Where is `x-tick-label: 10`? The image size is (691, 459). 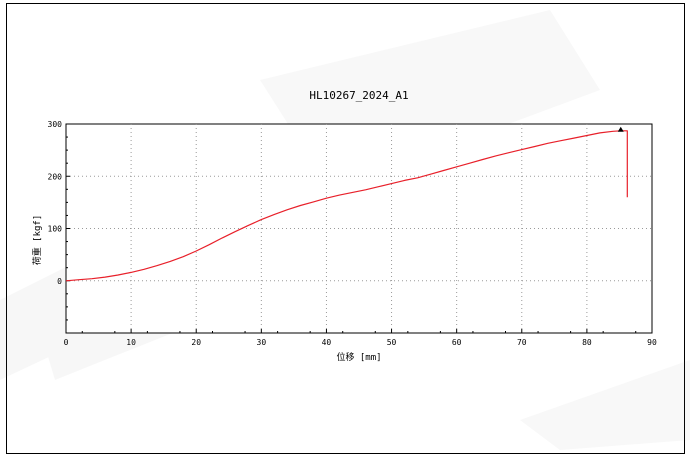 x-tick-label: 10 is located at coordinates (131, 342).